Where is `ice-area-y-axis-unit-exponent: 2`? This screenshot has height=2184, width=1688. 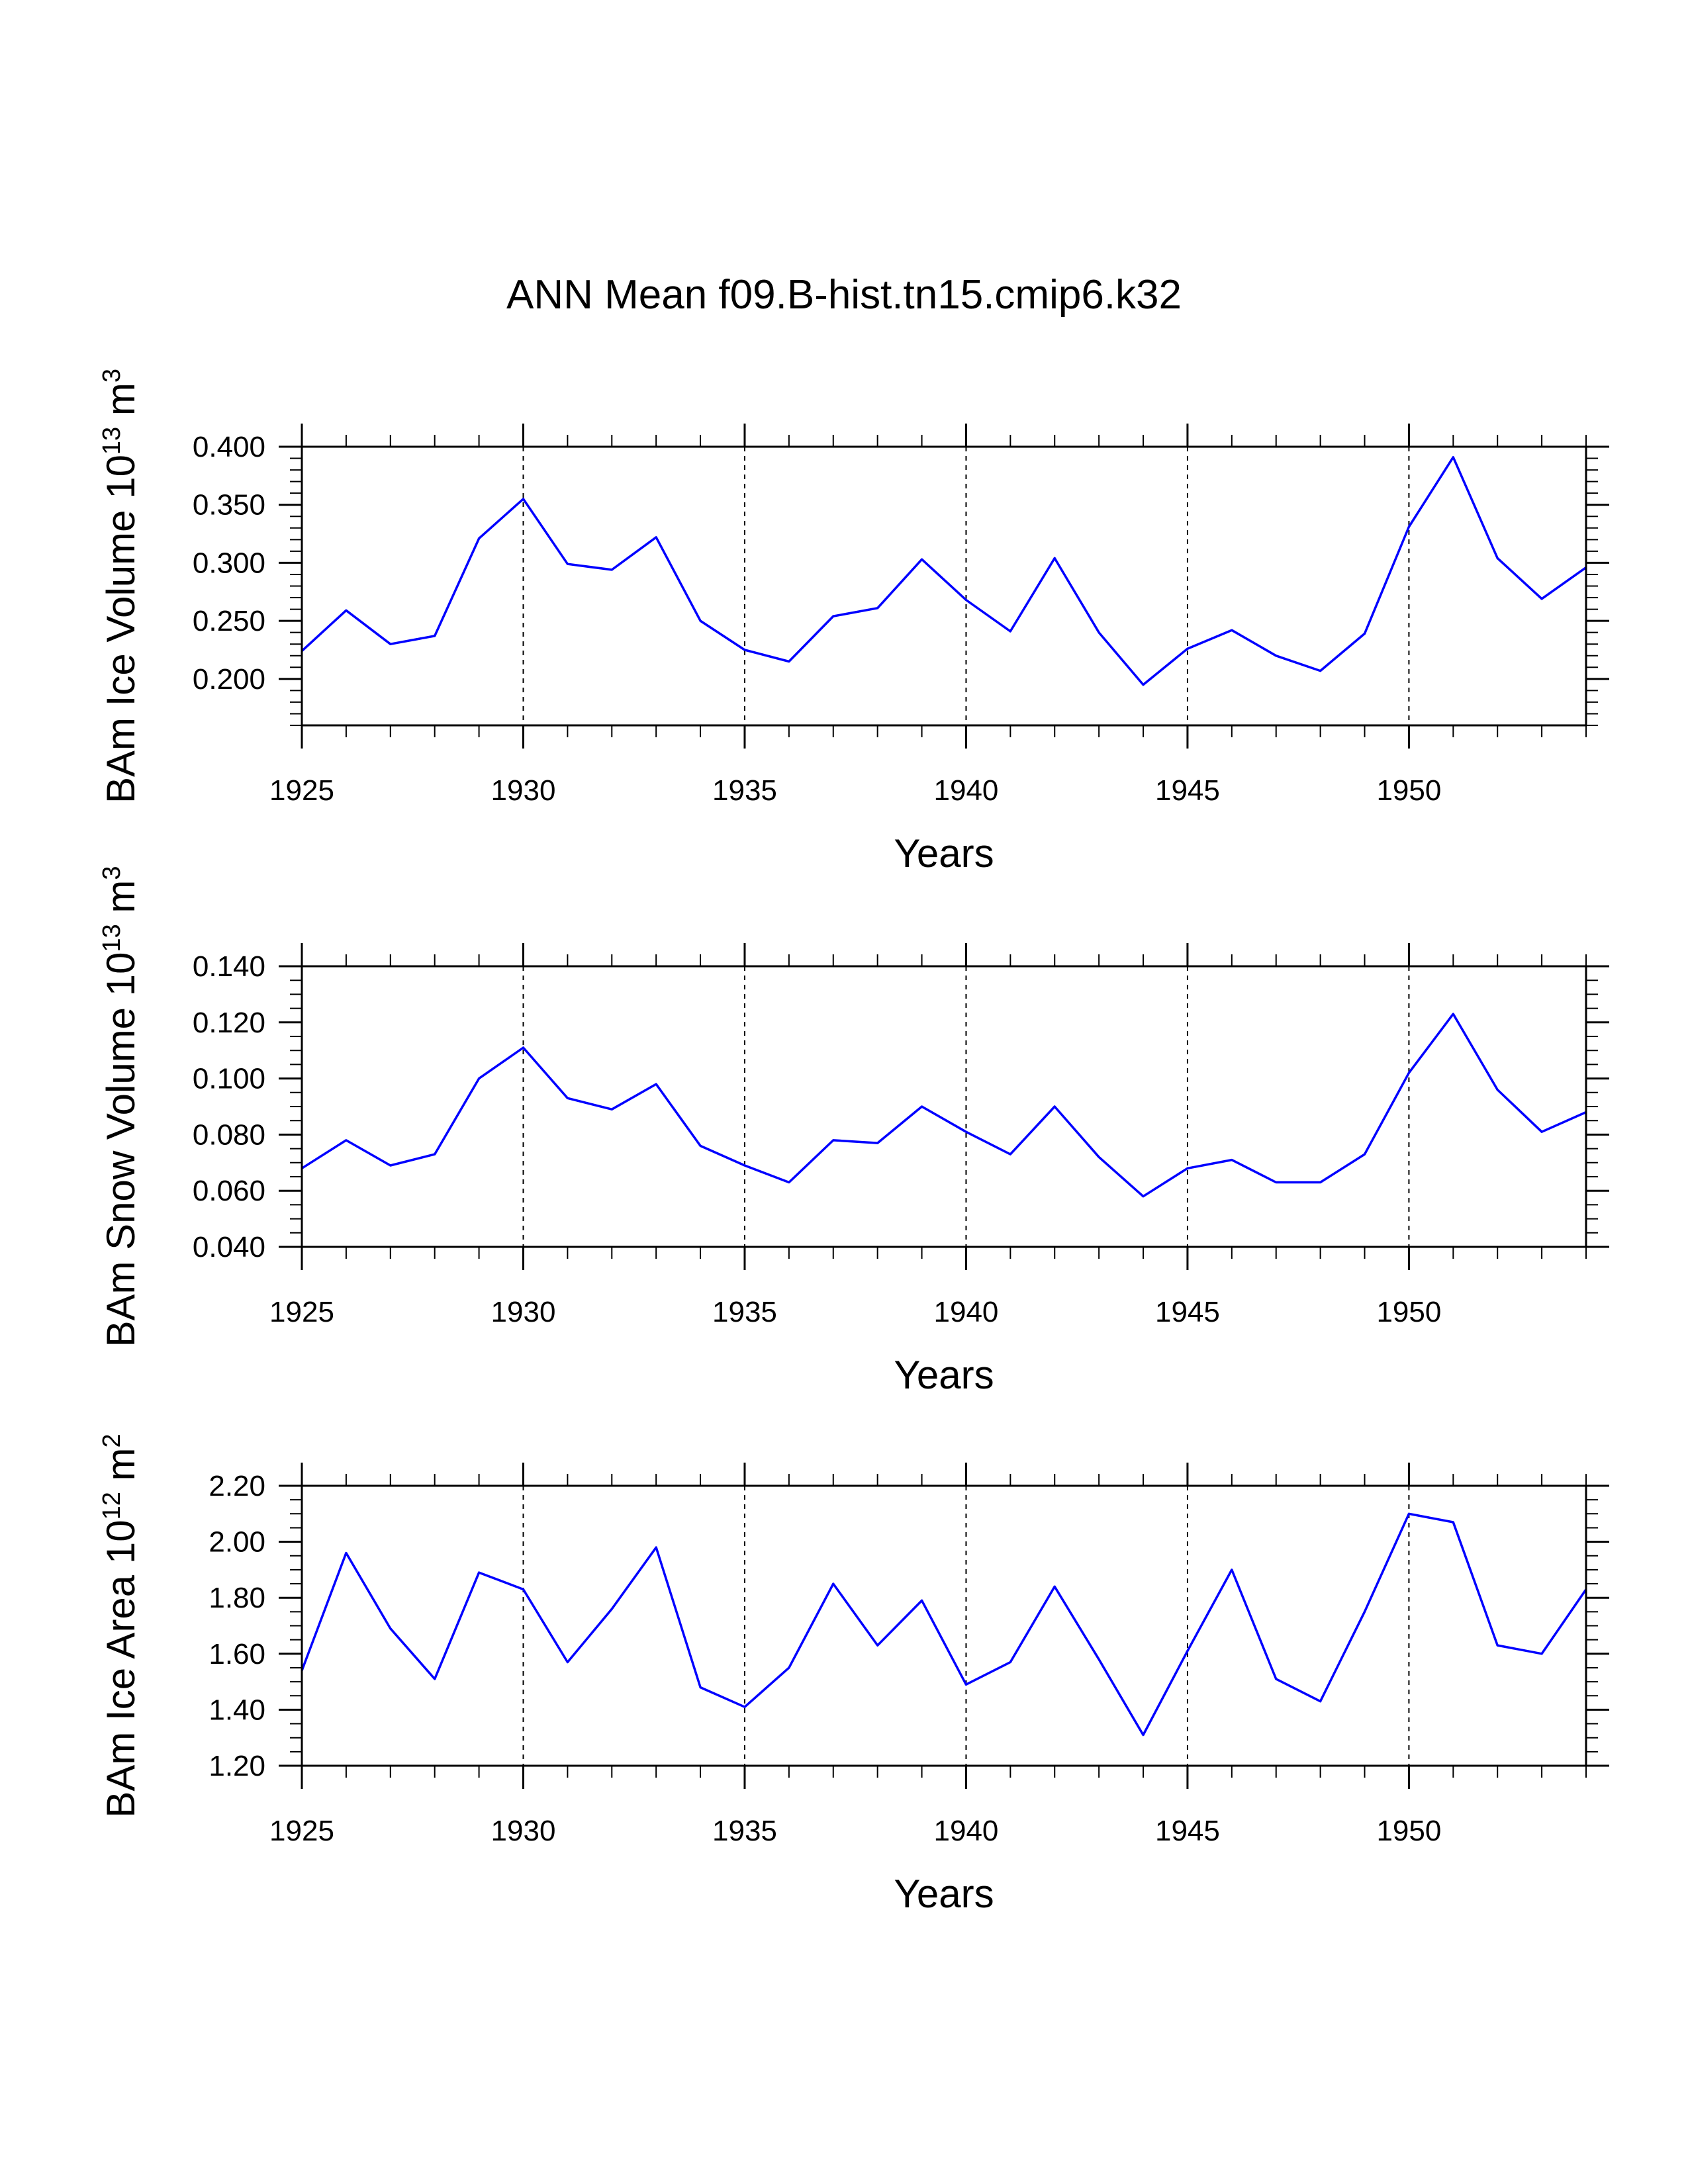 ice-area-y-axis-unit-exponent: 2 is located at coordinates (112, 1440).